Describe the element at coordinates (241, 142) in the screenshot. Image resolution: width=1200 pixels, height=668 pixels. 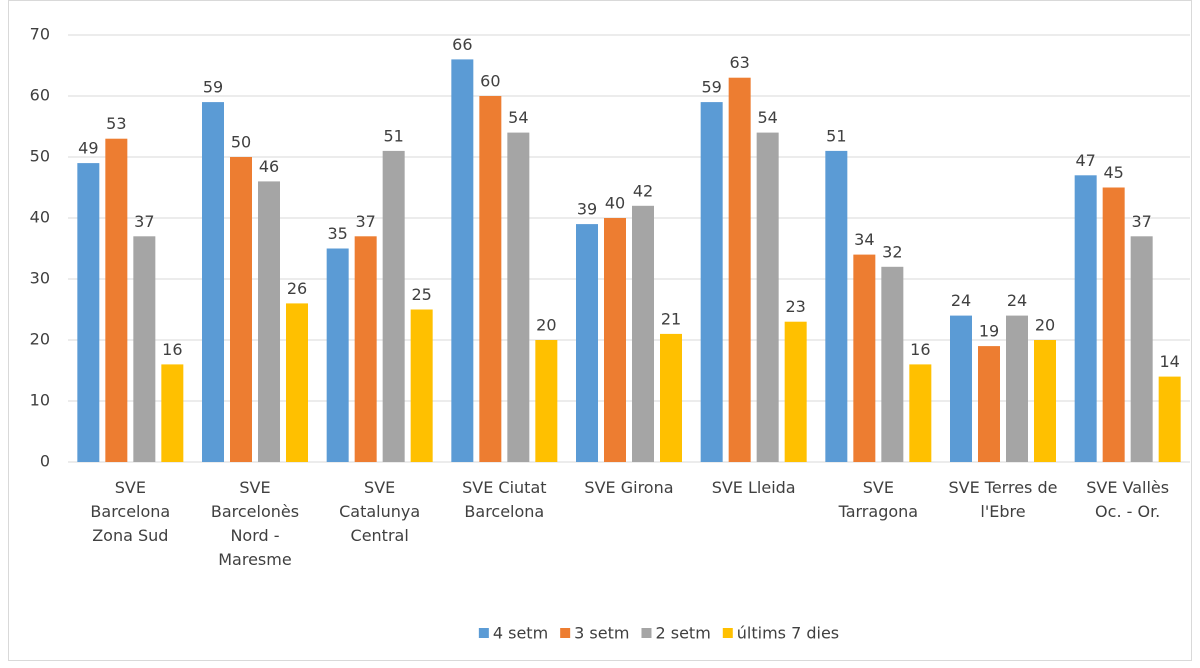
I see `value-label: 50` at that location.